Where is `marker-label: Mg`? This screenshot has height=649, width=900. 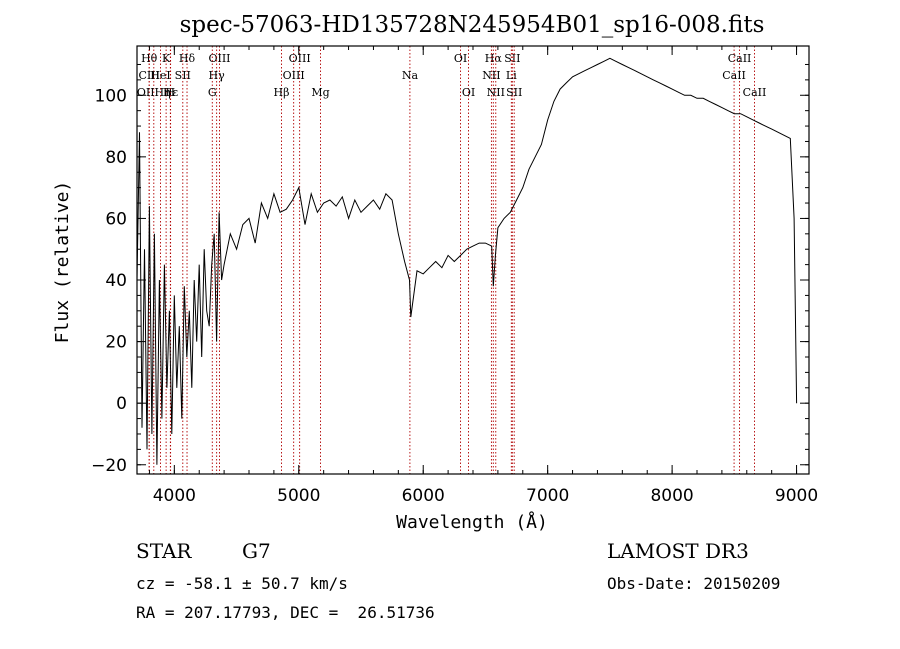 marker-label: Mg is located at coordinates (320, 92).